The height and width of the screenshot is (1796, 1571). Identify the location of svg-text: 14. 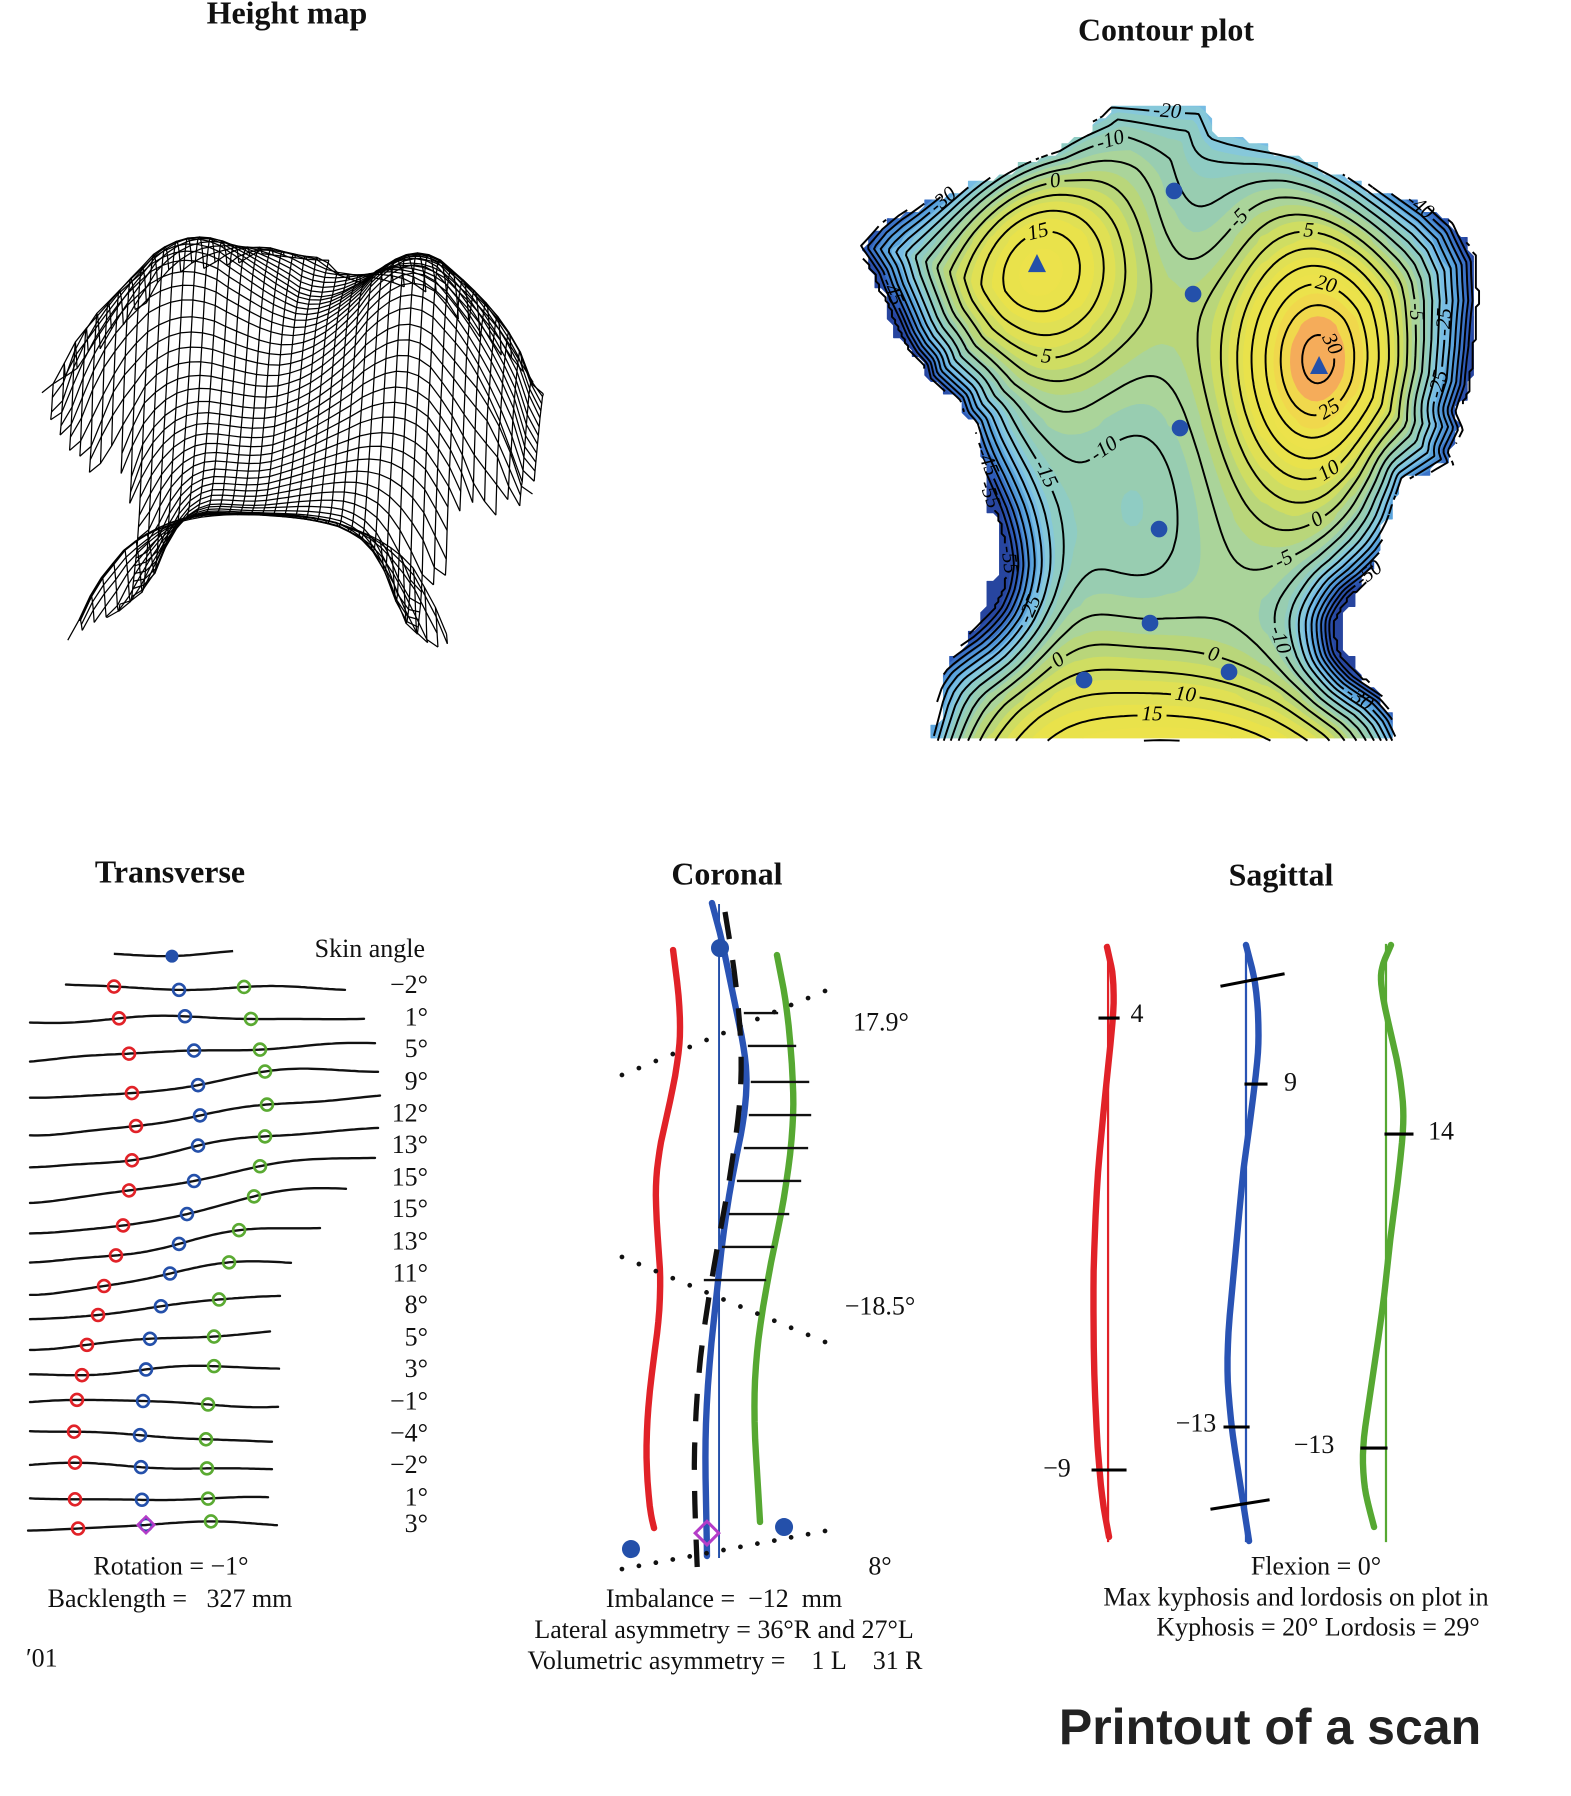
(1441, 1130).